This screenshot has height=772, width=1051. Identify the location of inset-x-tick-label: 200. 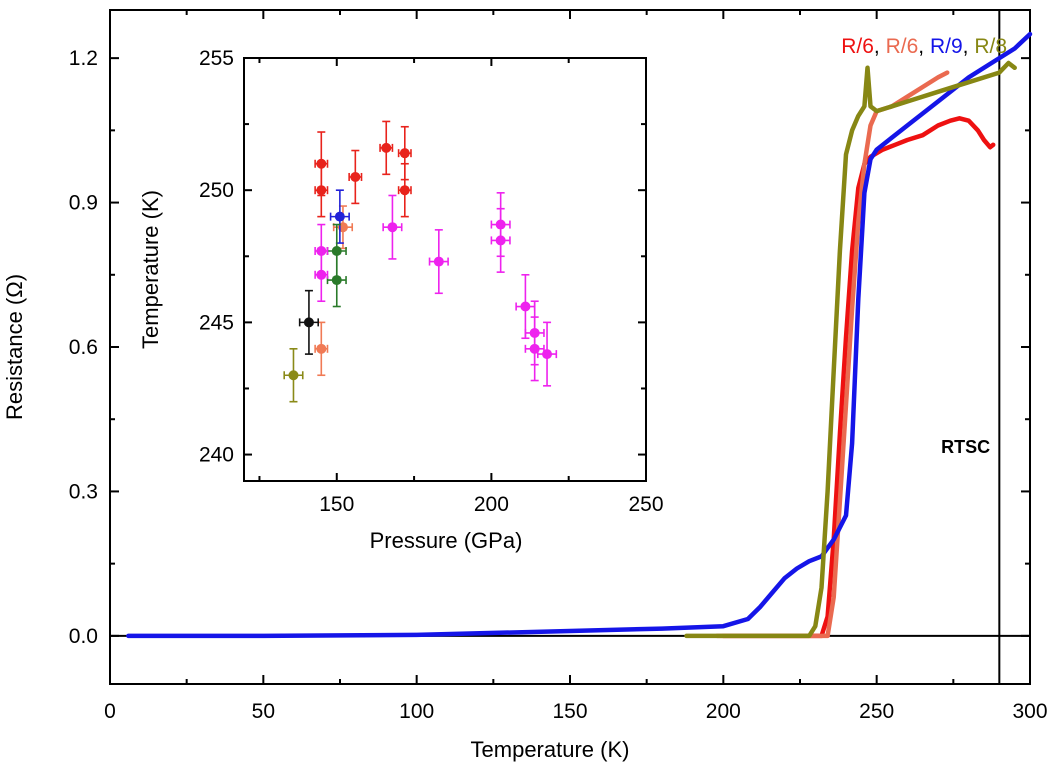
(491, 504).